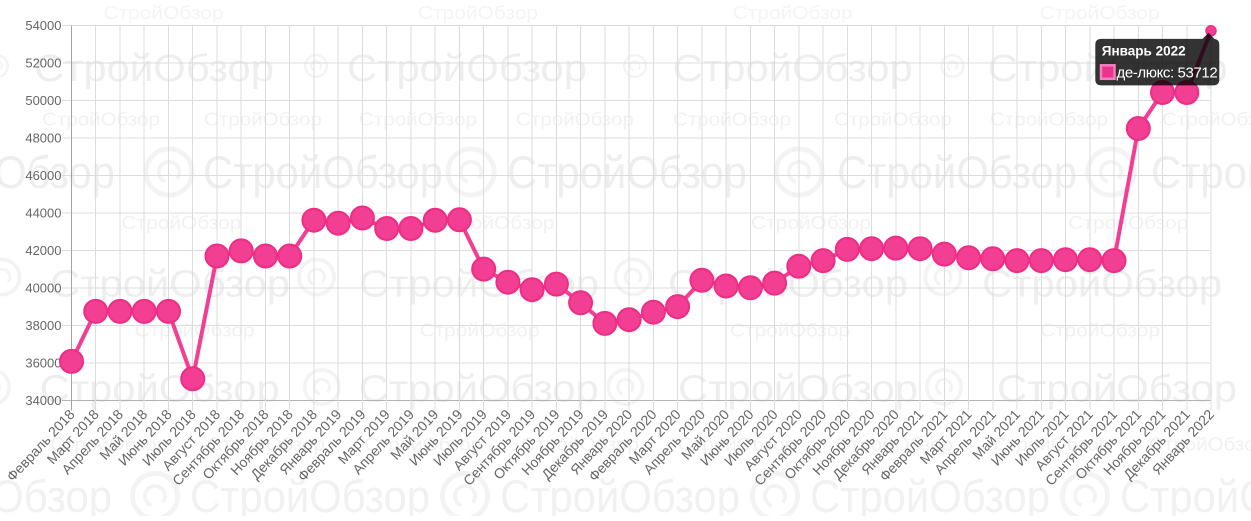 The width and height of the screenshot is (1251, 521). What do you see at coordinates (1167, 72) in the screenshot?
I see `svg-text: де-люкс: 53712` at bounding box center [1167, 72].